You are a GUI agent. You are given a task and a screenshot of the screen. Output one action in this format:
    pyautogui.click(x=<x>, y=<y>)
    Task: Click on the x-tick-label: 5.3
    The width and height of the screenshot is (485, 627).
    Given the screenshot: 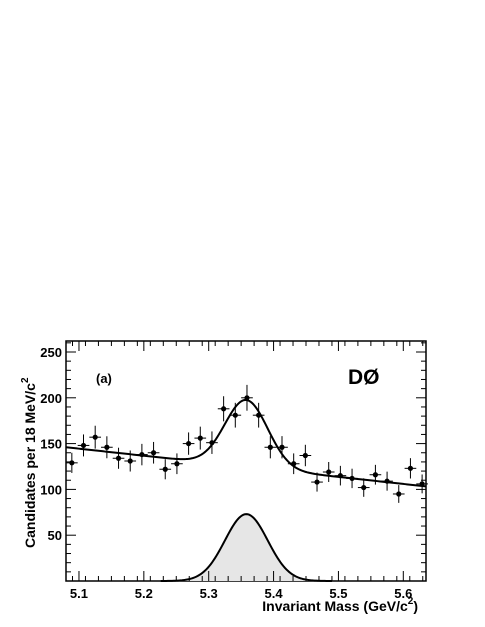 What is the action you would take?
    pyautogui.click(x=209, y=593)
    